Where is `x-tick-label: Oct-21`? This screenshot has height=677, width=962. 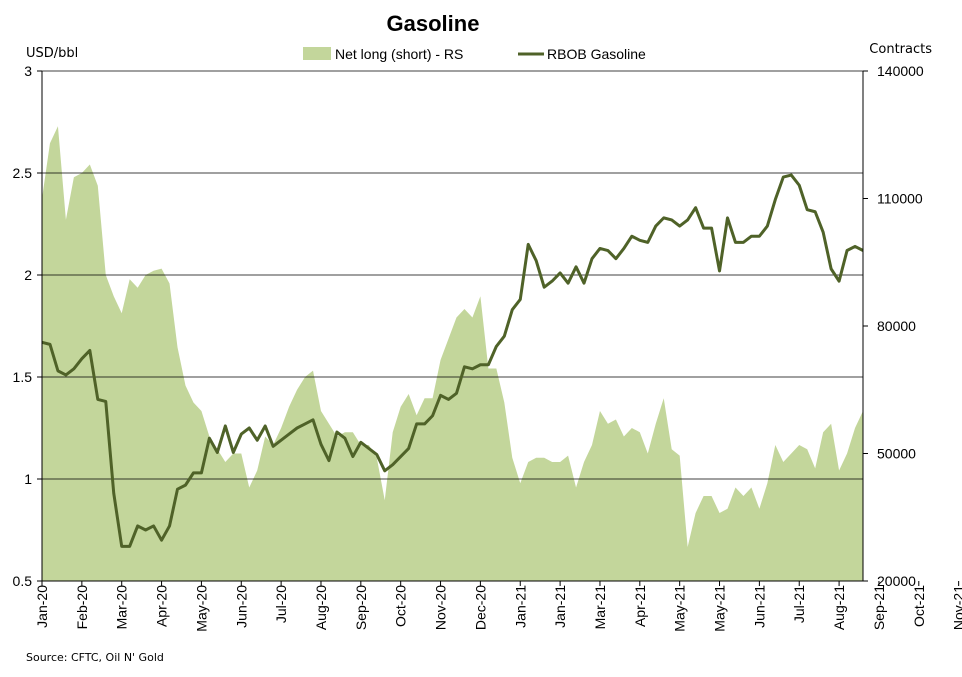
x-tick-label: Oct-21 is located at coordinates (919, 606).